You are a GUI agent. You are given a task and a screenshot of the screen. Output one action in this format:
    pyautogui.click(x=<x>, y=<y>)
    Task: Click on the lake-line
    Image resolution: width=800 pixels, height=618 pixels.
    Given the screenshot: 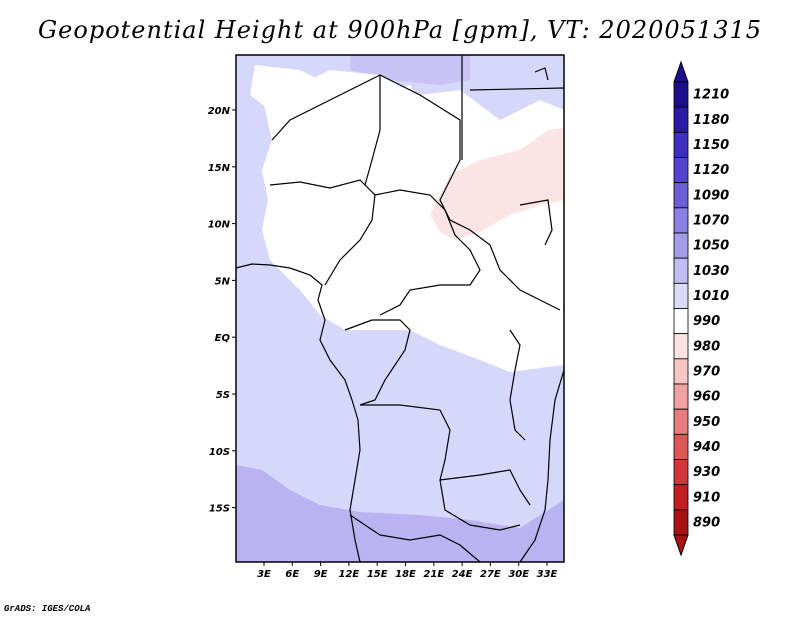 What is the action you would take?
    pyautogui.click(x=517, y=385)
    